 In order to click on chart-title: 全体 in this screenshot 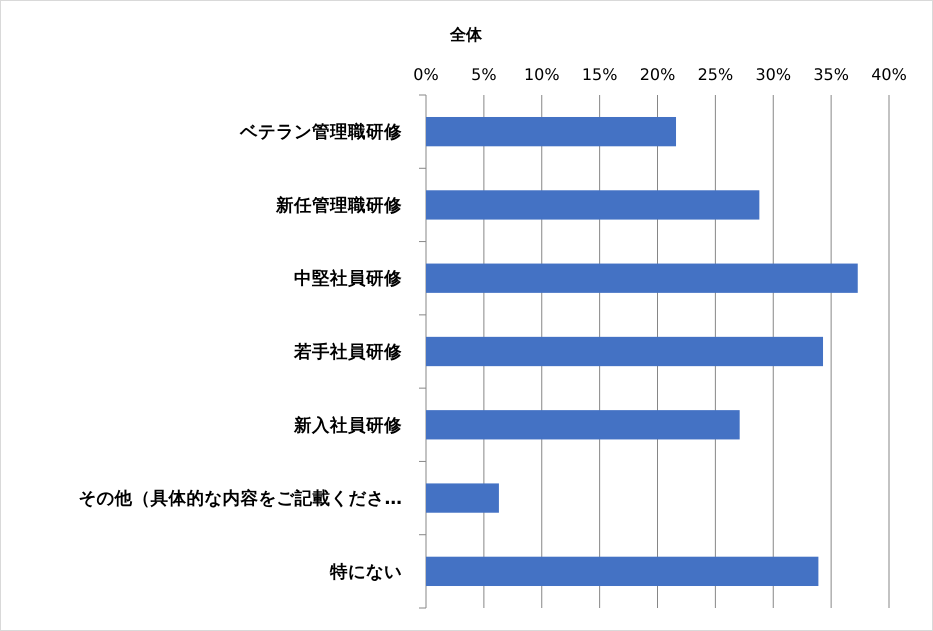, I will do `click(466, 34)`.